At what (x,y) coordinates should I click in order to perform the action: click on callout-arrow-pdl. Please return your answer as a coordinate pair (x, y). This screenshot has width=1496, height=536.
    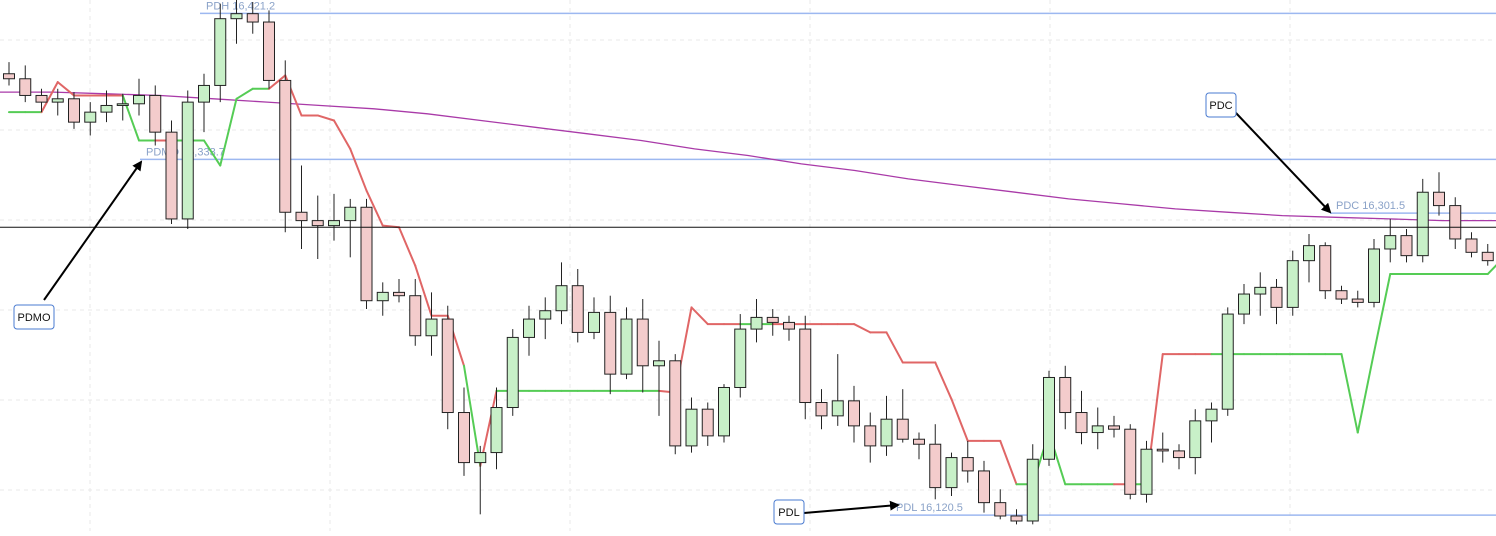
    Looking at the image, I should click on (851, 509).